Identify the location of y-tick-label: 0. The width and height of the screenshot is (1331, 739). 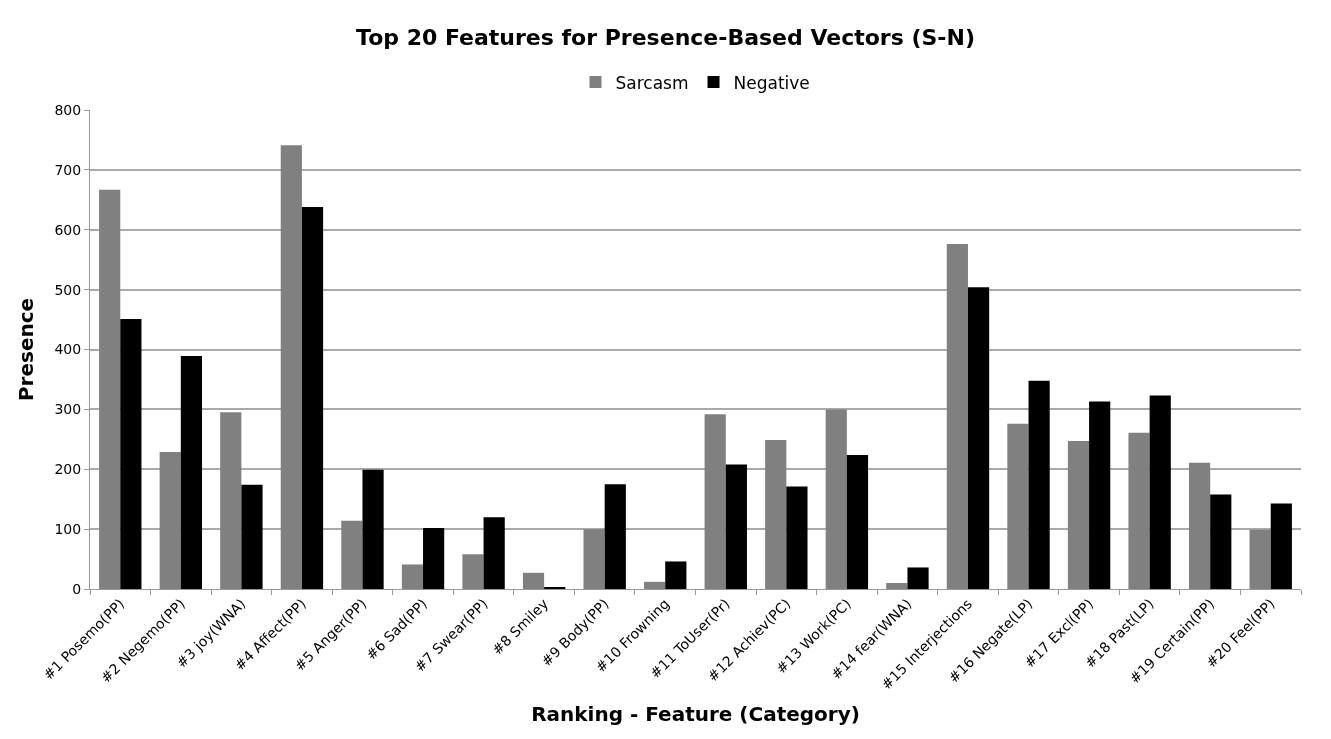
(77, 588).